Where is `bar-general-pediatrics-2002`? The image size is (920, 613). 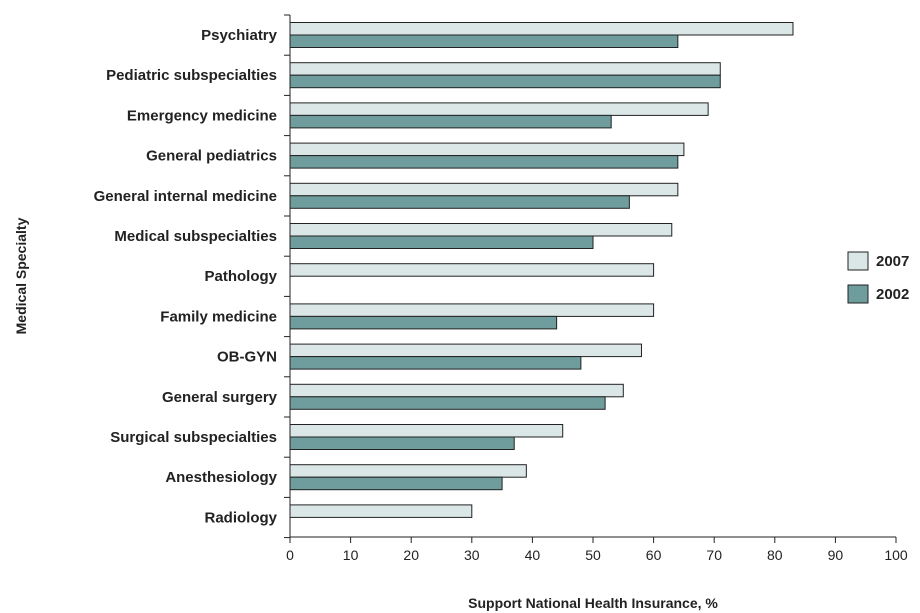
bar-general-pediatrics-2002 is located at coordinates (484, 162).